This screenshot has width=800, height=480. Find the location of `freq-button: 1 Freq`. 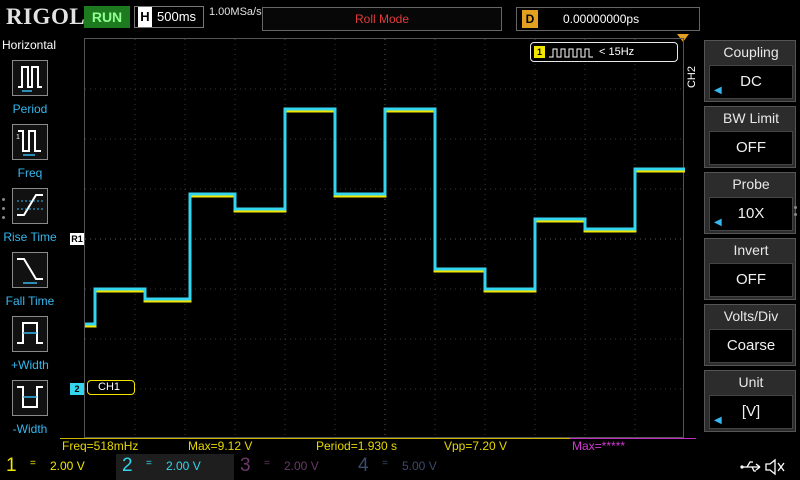

freq-button: 1 Freq is located at coordinates (30, 152).